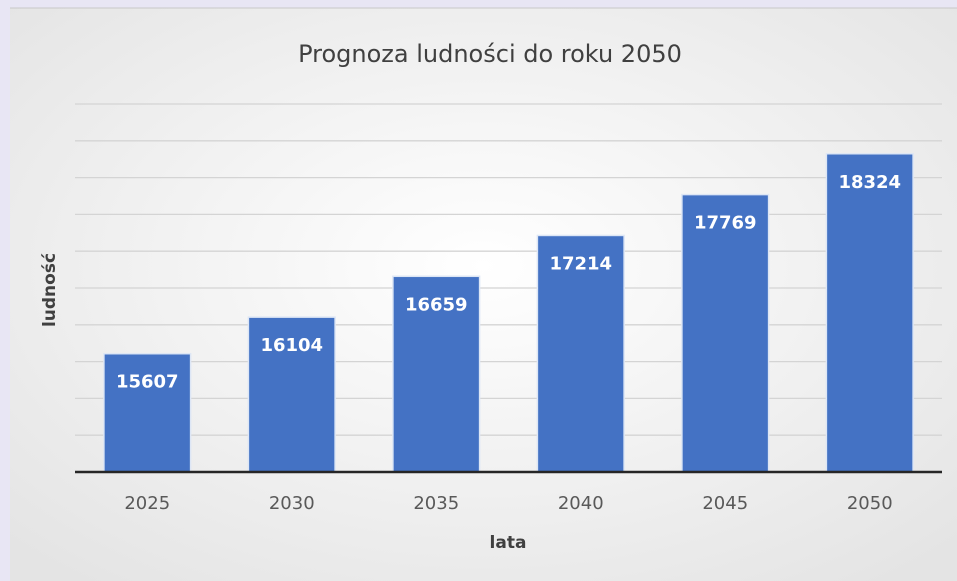  What do you see at coordinates (581, 503) in the screenshot?
I see `x-tick-label: 2040` at bounding box center [581, 503].